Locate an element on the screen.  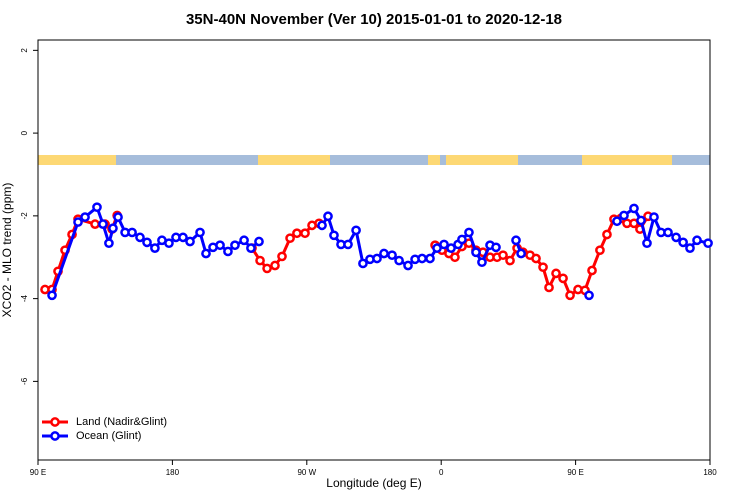
legend-label: Land (Nadir&Glint) is located at coordinates (121, 422).